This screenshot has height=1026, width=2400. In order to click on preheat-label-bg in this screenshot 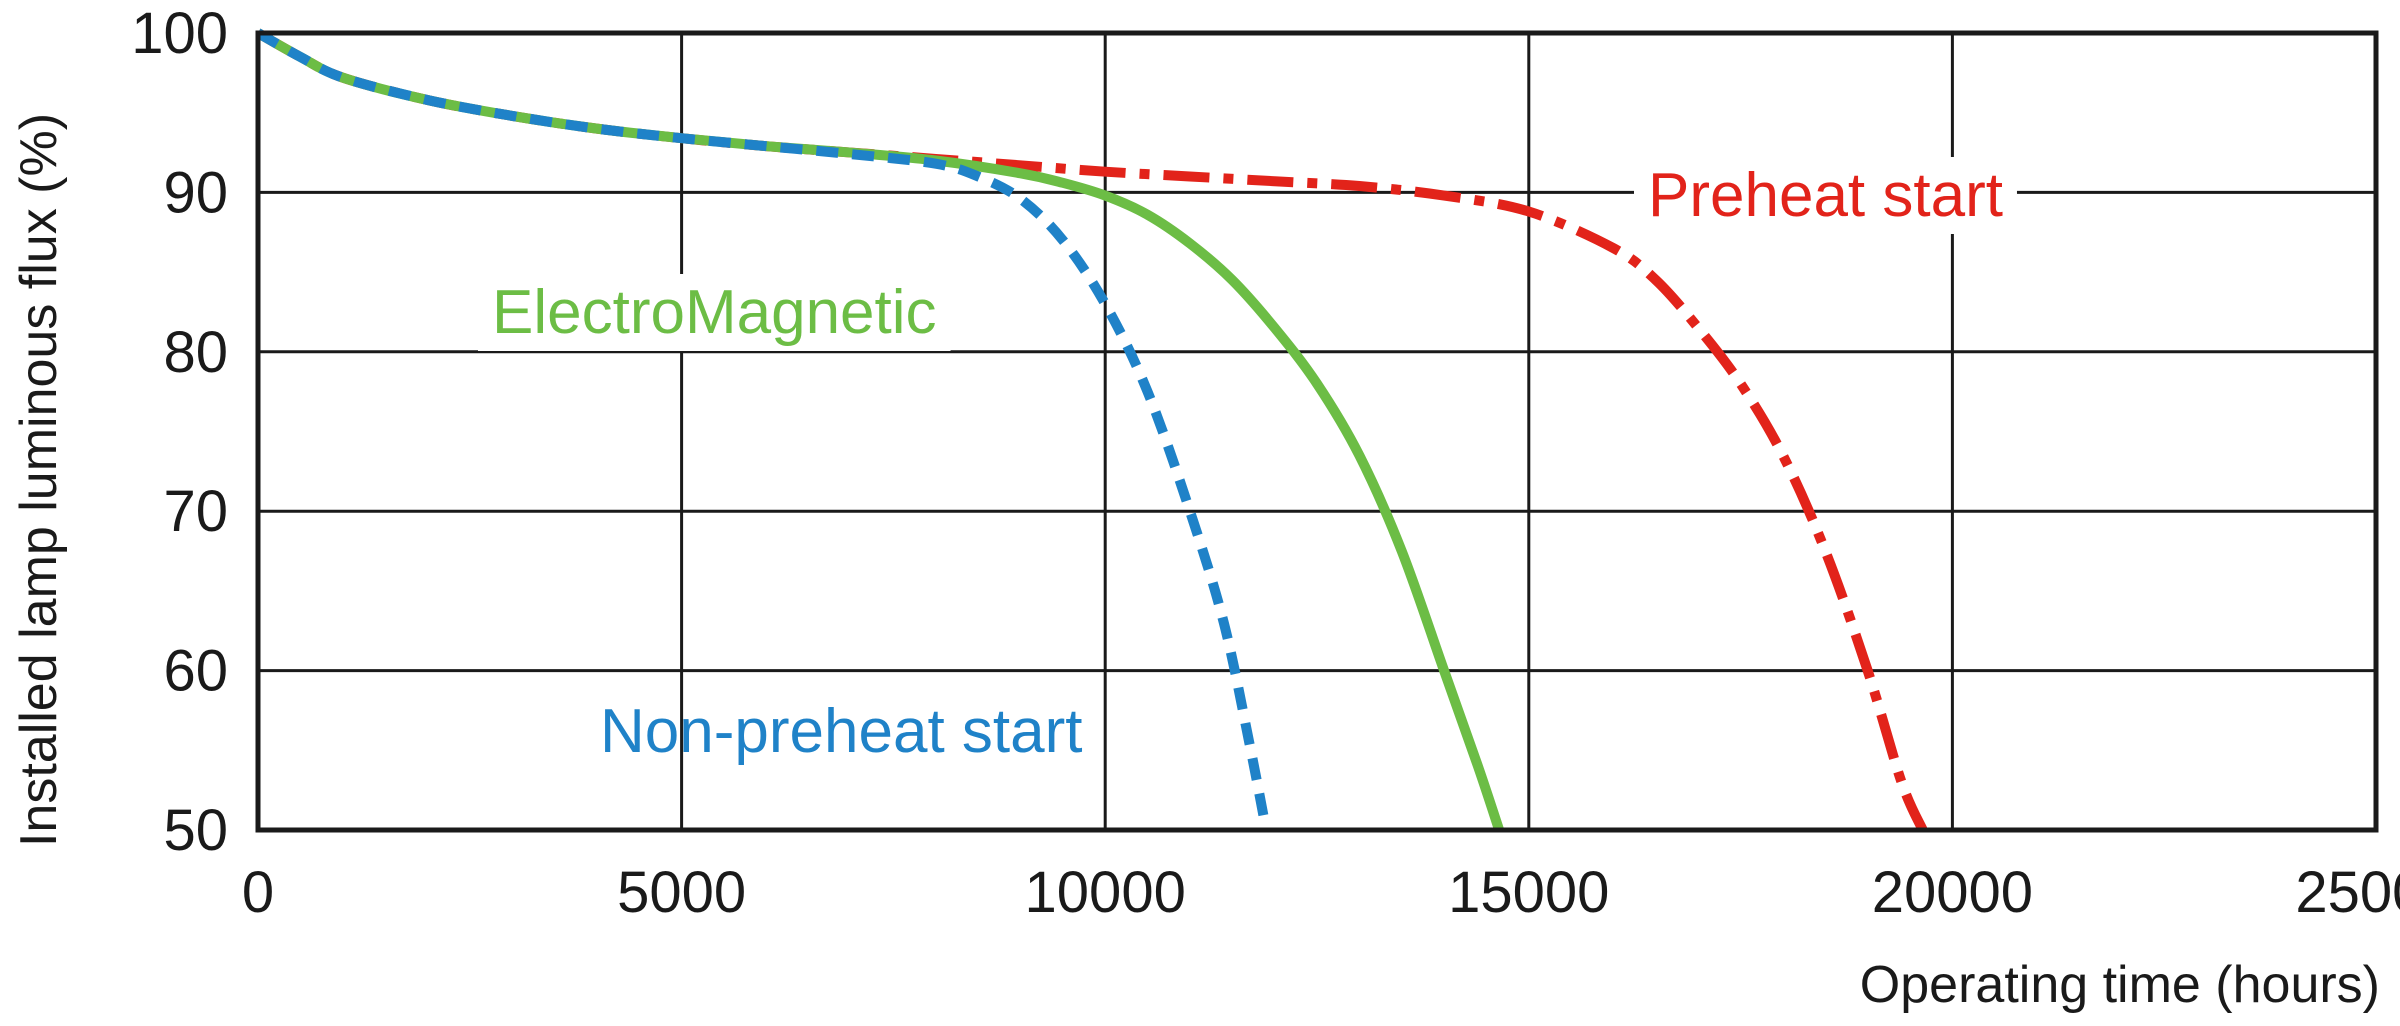, I will do `click(1825, 195)`.